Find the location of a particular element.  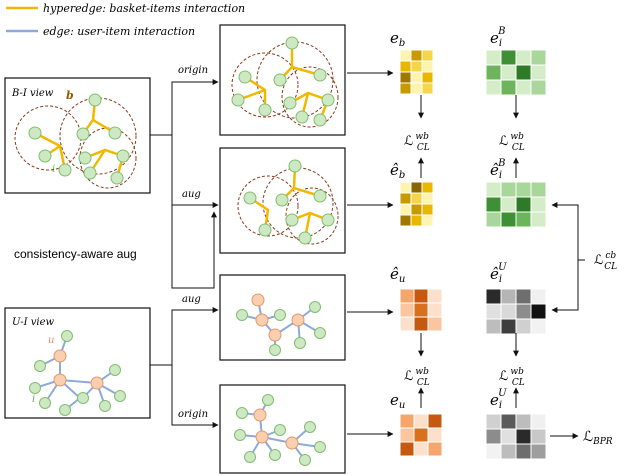

label-e-b-hat: êb is located at coordinates (397, 171).